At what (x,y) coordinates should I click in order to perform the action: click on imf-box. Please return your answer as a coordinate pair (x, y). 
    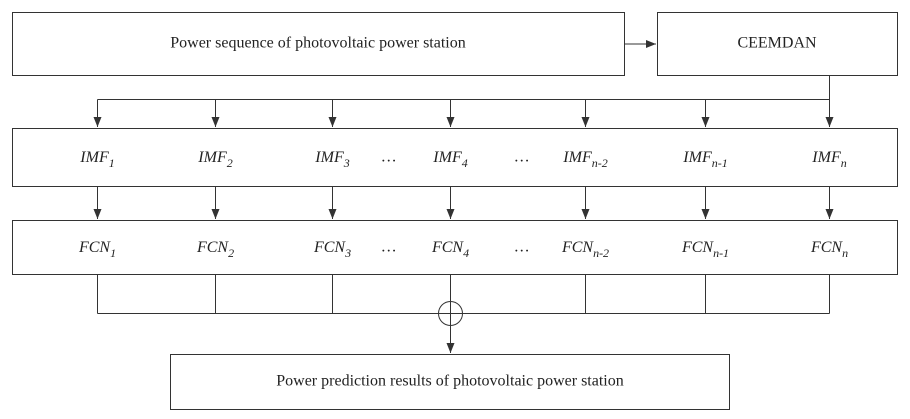
    Looking at the image, I should click on (455, 157).